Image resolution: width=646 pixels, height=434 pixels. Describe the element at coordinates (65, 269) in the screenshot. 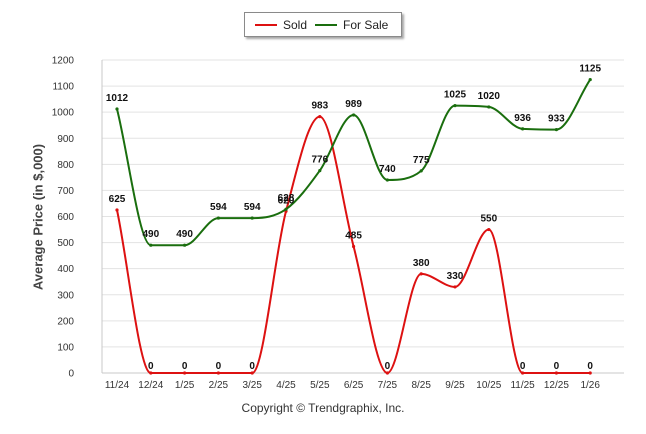

I see `y-tick-label-400: 400` at that location.